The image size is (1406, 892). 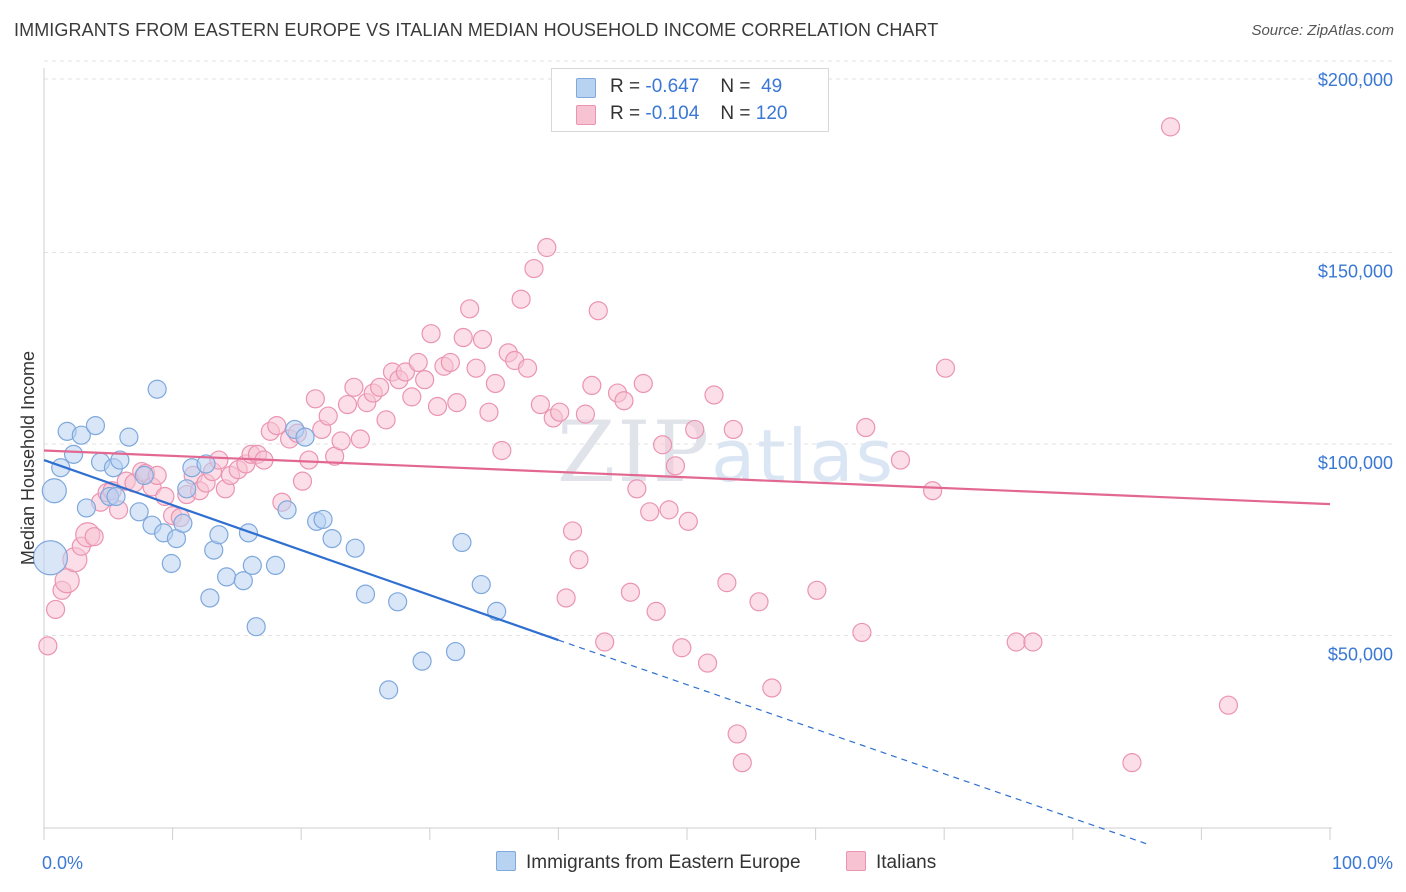 I want to click on legend-swatch-blue, so click(x=586, y=88).